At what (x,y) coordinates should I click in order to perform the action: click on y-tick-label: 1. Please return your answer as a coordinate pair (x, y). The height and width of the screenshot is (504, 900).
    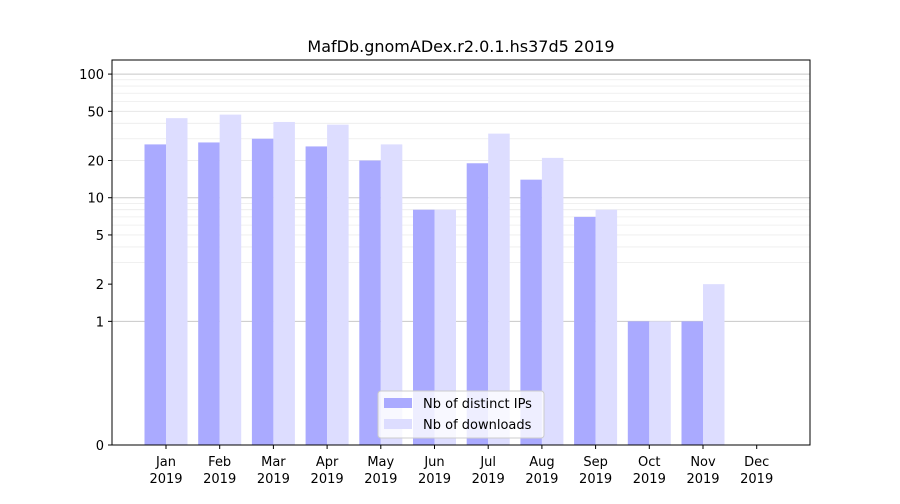
    Looking at the image, I should click on (100, 322).